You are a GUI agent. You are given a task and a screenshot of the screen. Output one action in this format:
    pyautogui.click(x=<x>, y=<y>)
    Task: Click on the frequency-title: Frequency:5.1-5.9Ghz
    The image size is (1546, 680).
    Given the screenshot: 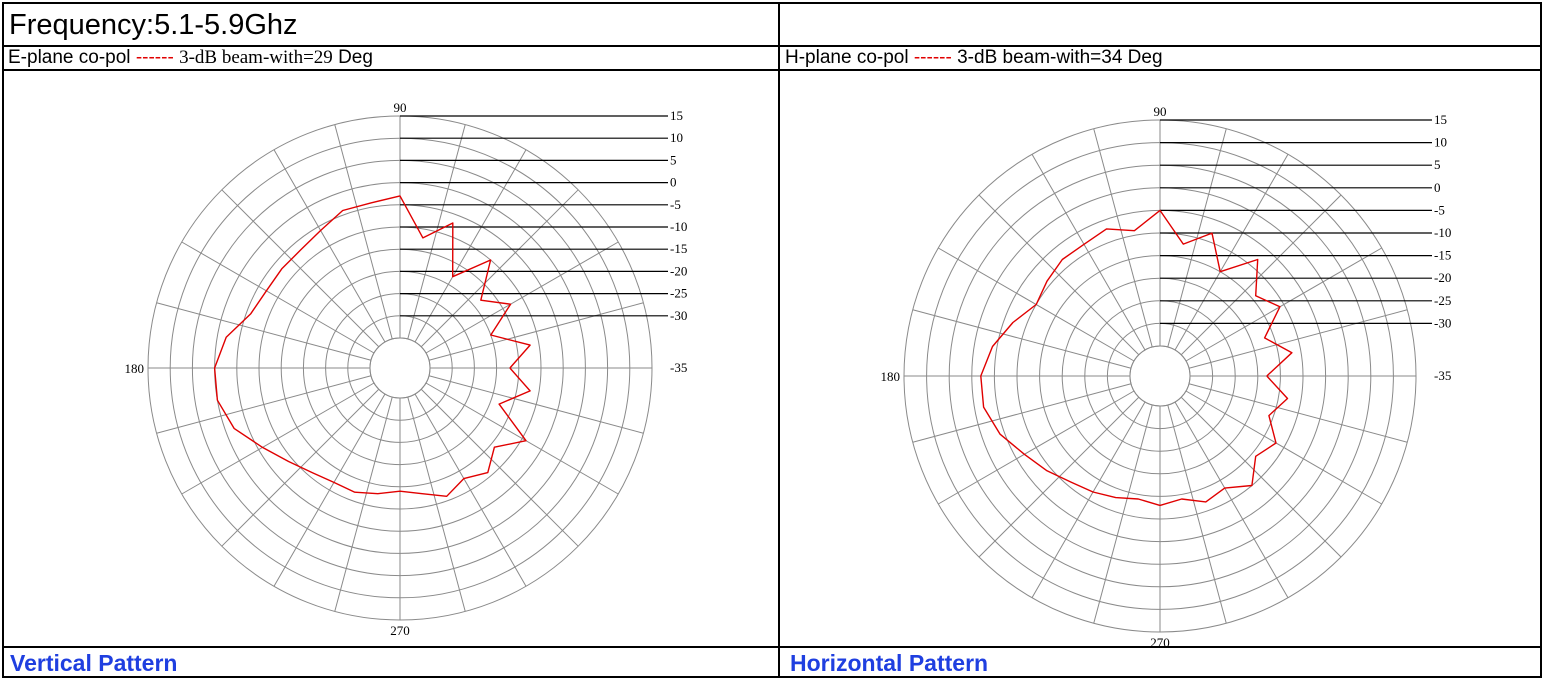 What is the action you would take?
    pyautogui.click(x=153, y=25)
    